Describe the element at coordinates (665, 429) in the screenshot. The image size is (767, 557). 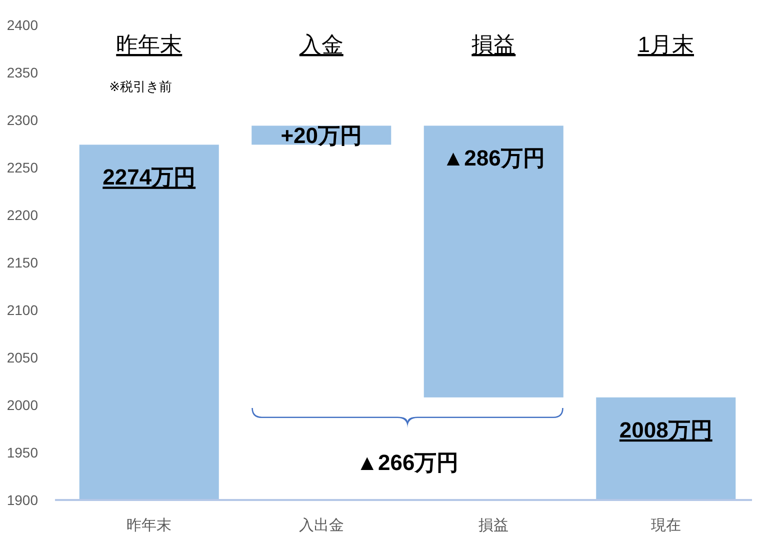
I see `data-label: 2008万円` at that location.